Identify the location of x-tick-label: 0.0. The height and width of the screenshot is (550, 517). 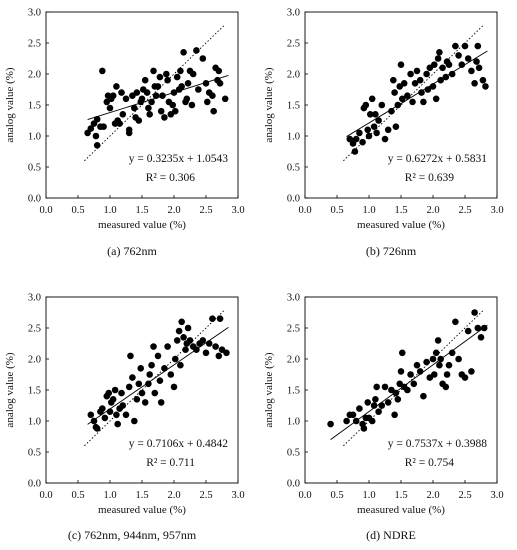
(45, 495).